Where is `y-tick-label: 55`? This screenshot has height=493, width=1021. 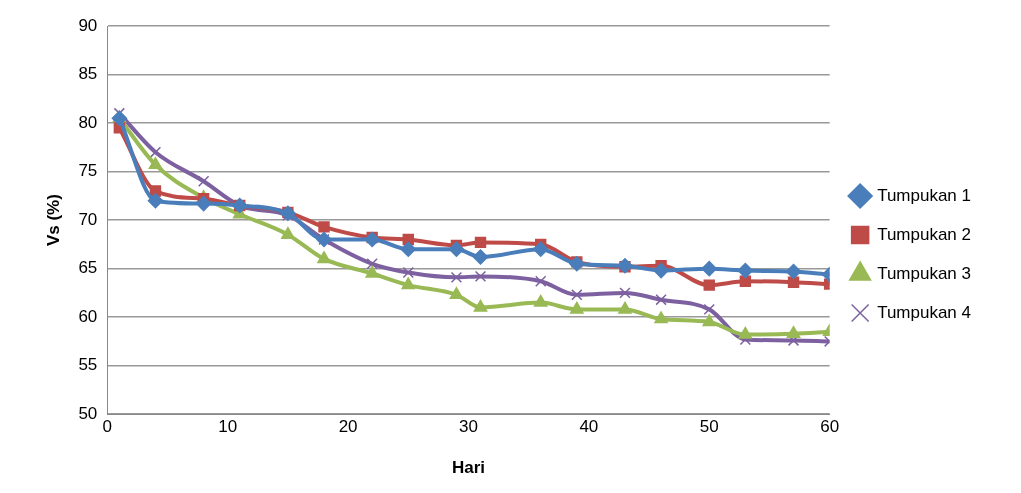
y-tick-label: 55 is located at coordinates (88, 365).